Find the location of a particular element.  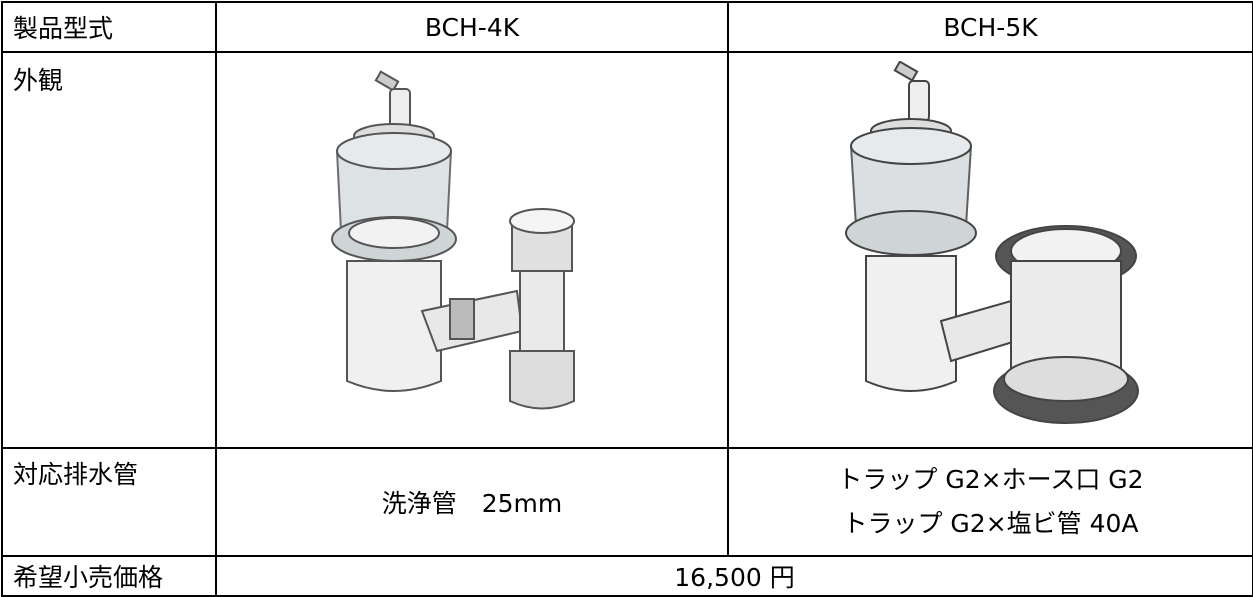

header-cell: 製品型式 is located at coordinates (109, 27).